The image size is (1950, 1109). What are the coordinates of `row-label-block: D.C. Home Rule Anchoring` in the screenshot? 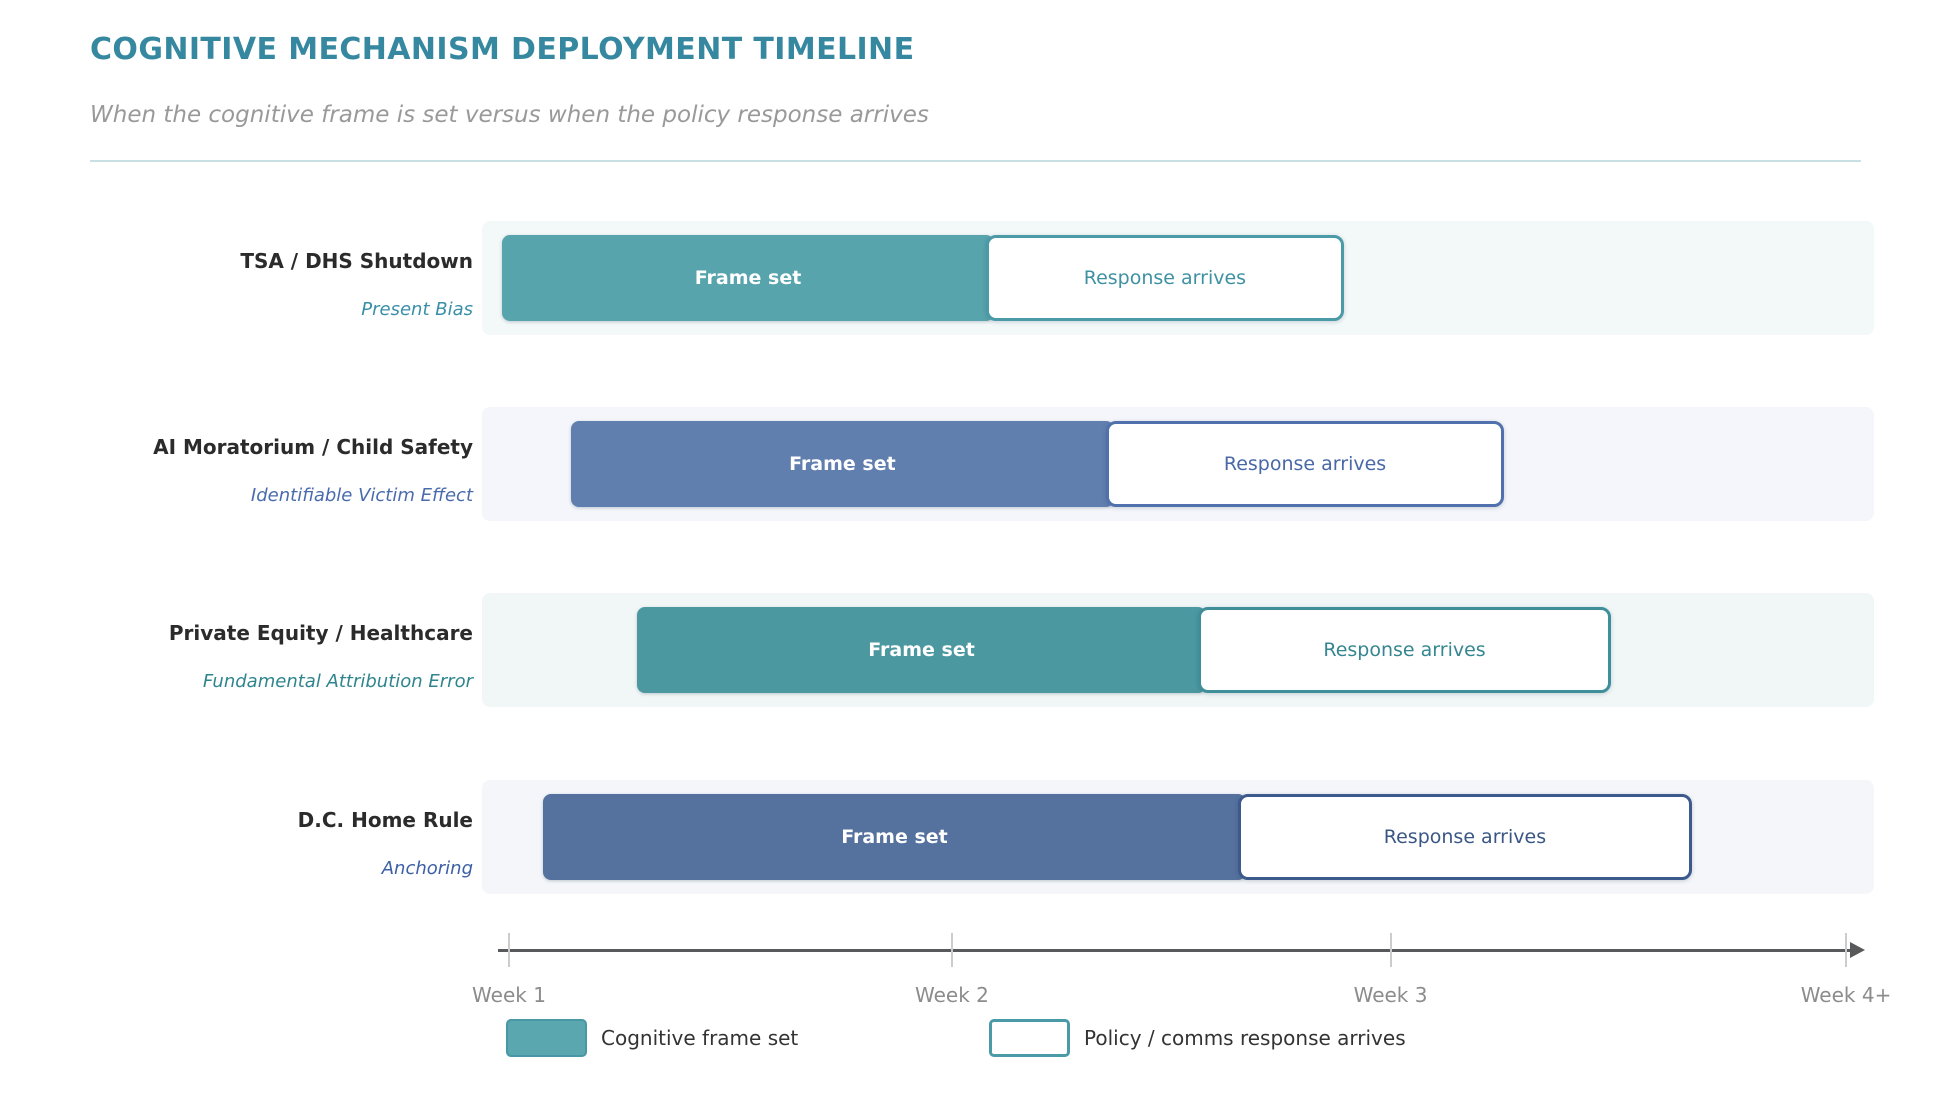 It's located at (266, 837).